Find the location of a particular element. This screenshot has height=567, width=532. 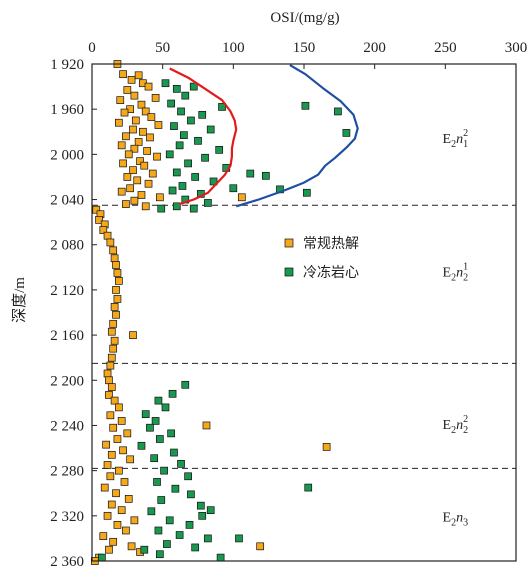

blue-trend-curve is located at coordinates (297, 136).